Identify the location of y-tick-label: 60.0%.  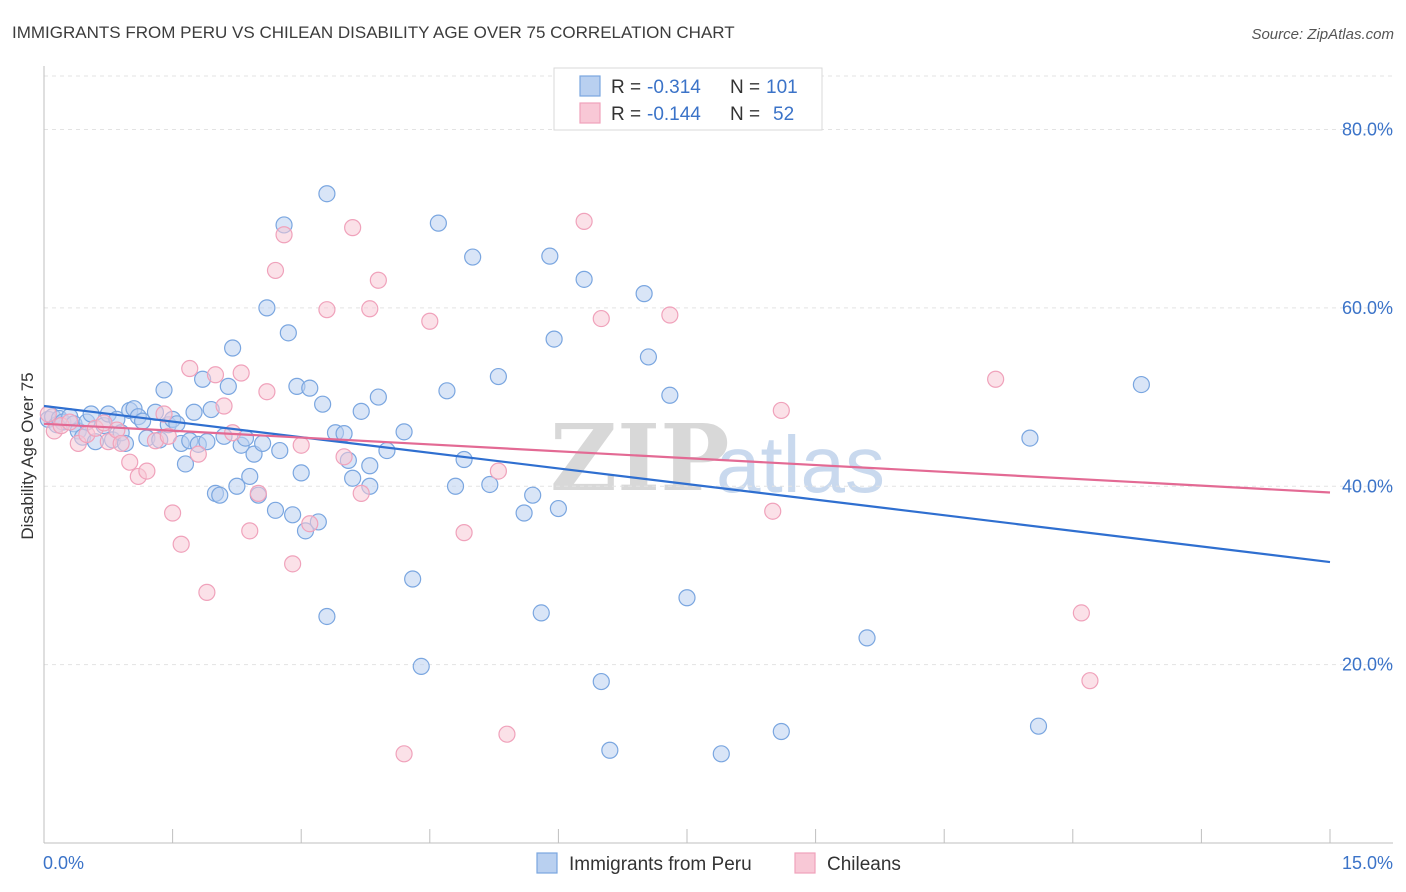
(1367, 308).